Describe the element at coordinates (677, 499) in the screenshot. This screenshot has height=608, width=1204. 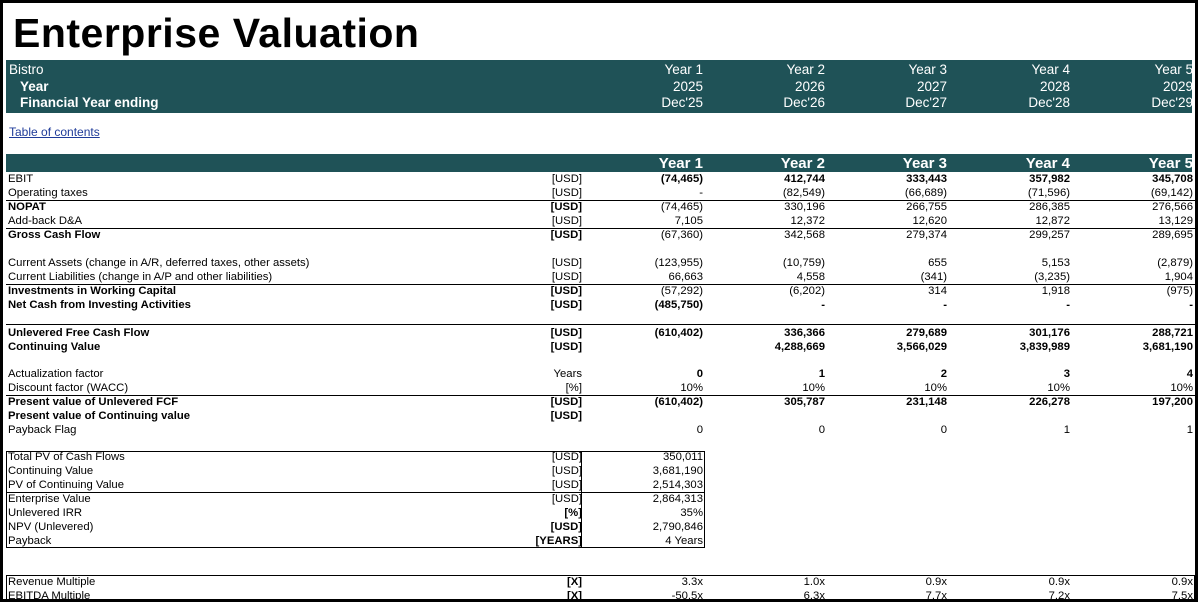
I see `summary-value: 2,864,313` at that location.